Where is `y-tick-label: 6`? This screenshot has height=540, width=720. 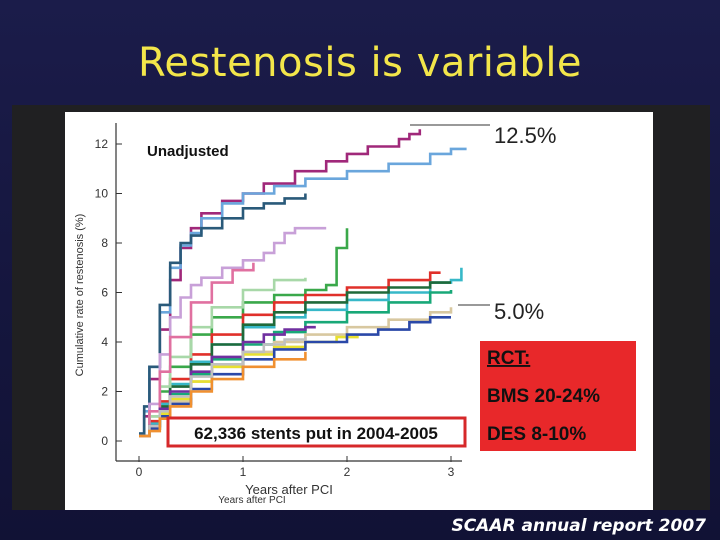
y-tick-label: 6 is located at coordinates (104, 293).